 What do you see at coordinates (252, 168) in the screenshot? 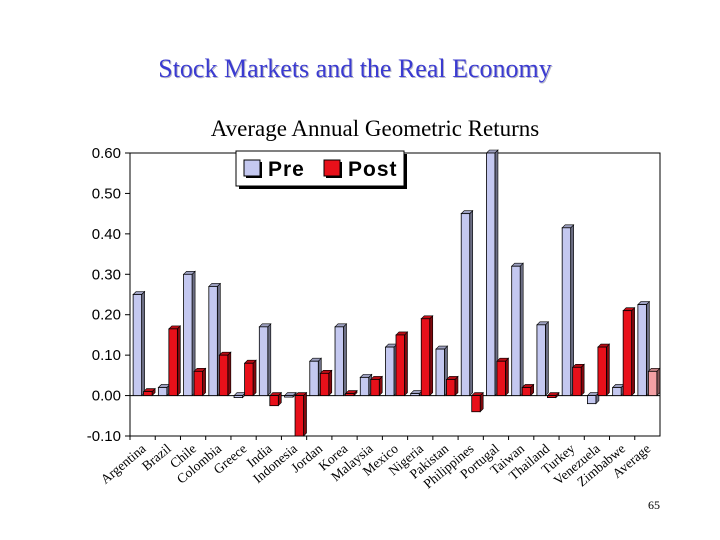
I see `legend-swatch-pre` at bounding box center [252, 168].